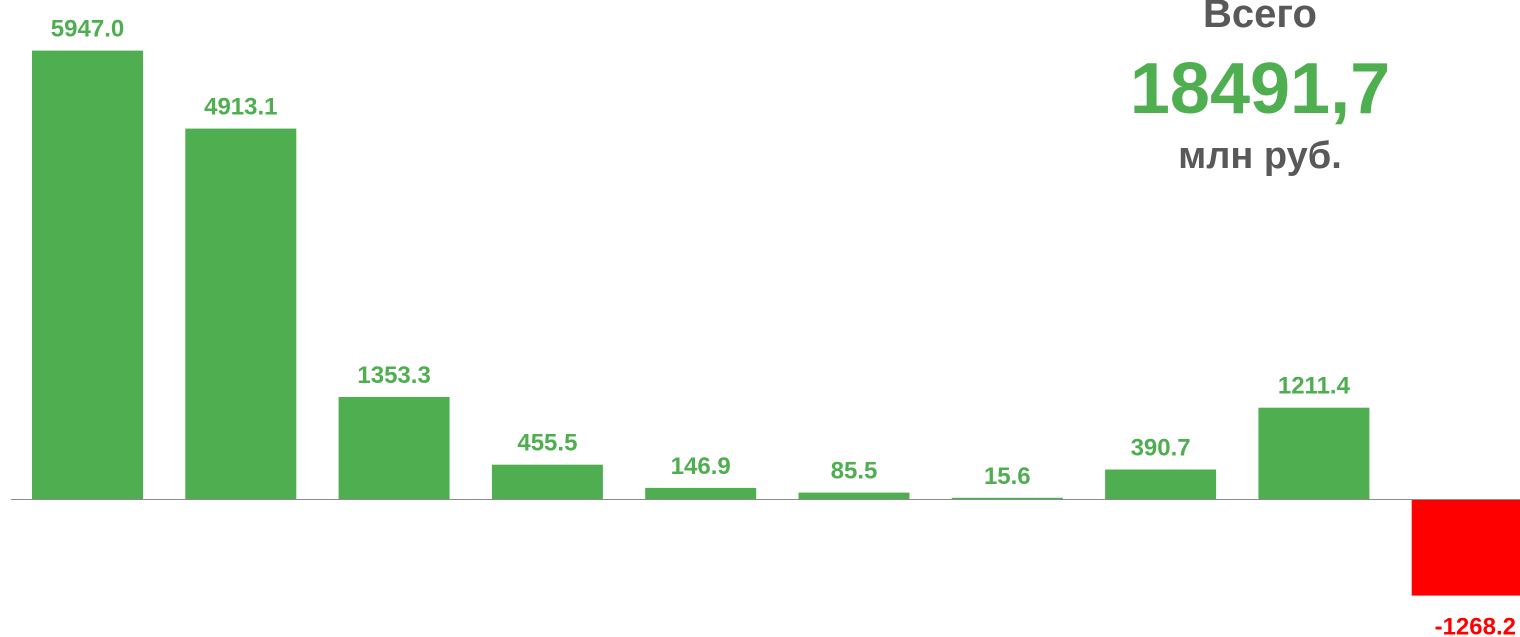  Describe the element at coordinates (1260, 156) in the screenshot. I see `total-unit: млн руб.` at that location.